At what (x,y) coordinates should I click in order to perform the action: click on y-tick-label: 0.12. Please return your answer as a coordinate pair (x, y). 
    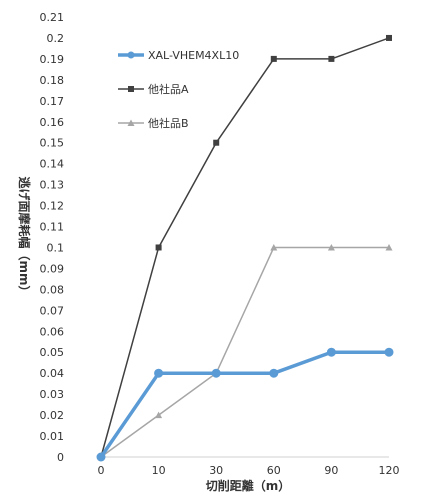
    Looking at the image, I should click on (52, 206).